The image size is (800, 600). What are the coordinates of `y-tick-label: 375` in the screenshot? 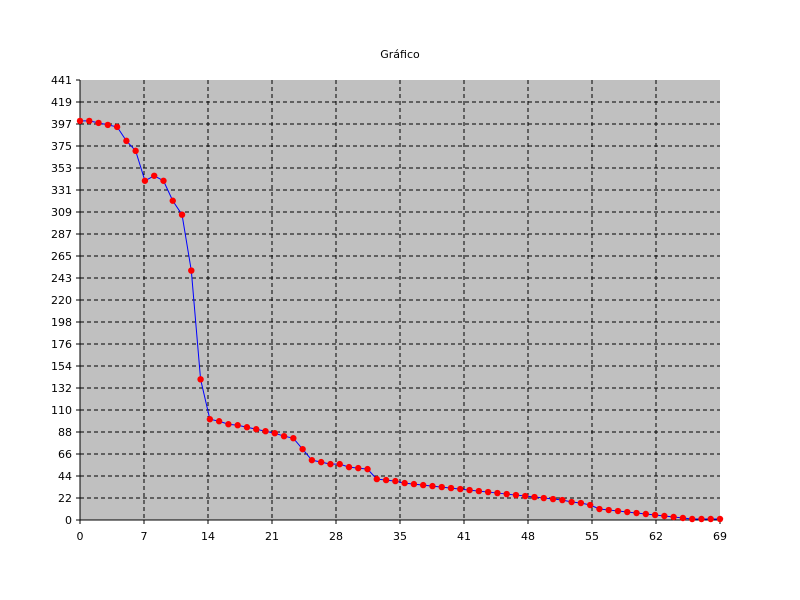 It's located at (61, 146).